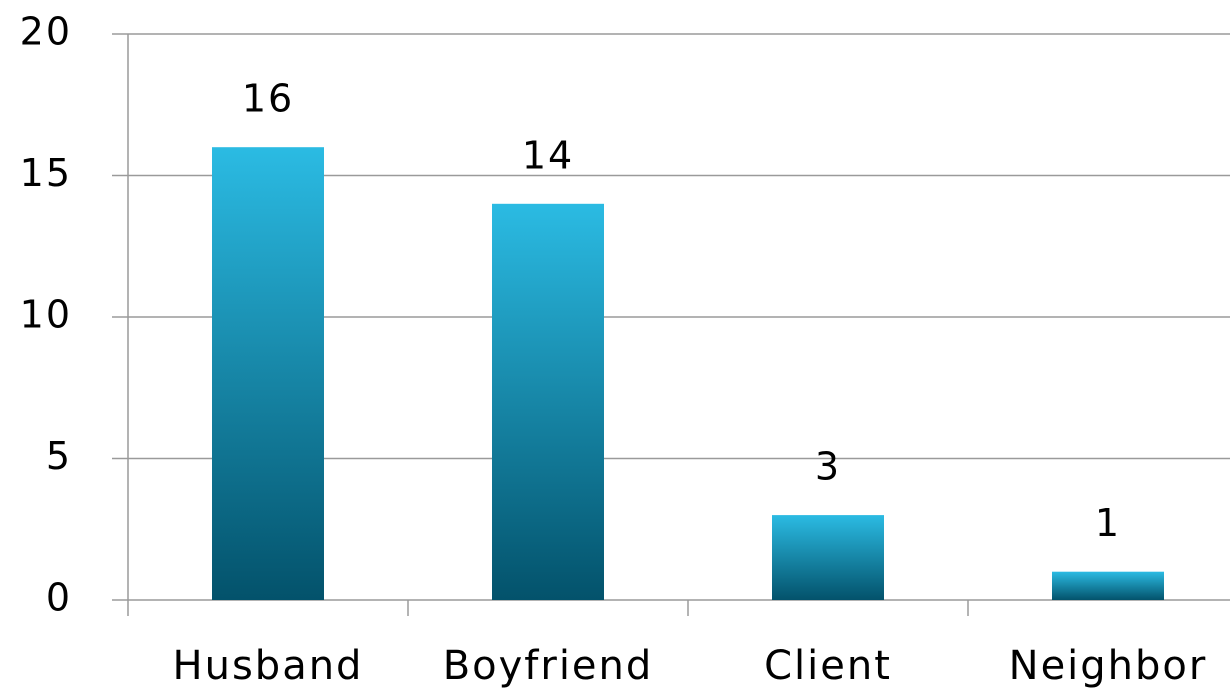 The image size is (1230, 698). What do you see at coordinates (59, 456) in the screenshot?
I see `y-tick-label: 5` at bounding box center [59, 456].